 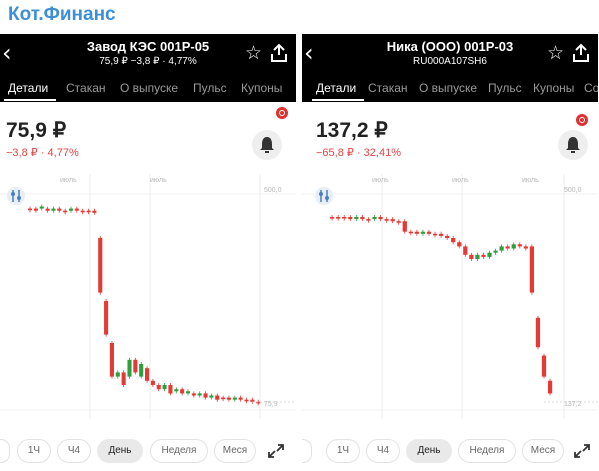 I want to click on period-selector: 1Ч Ч4 День Неделя Меся, so click(x=450, y=452).